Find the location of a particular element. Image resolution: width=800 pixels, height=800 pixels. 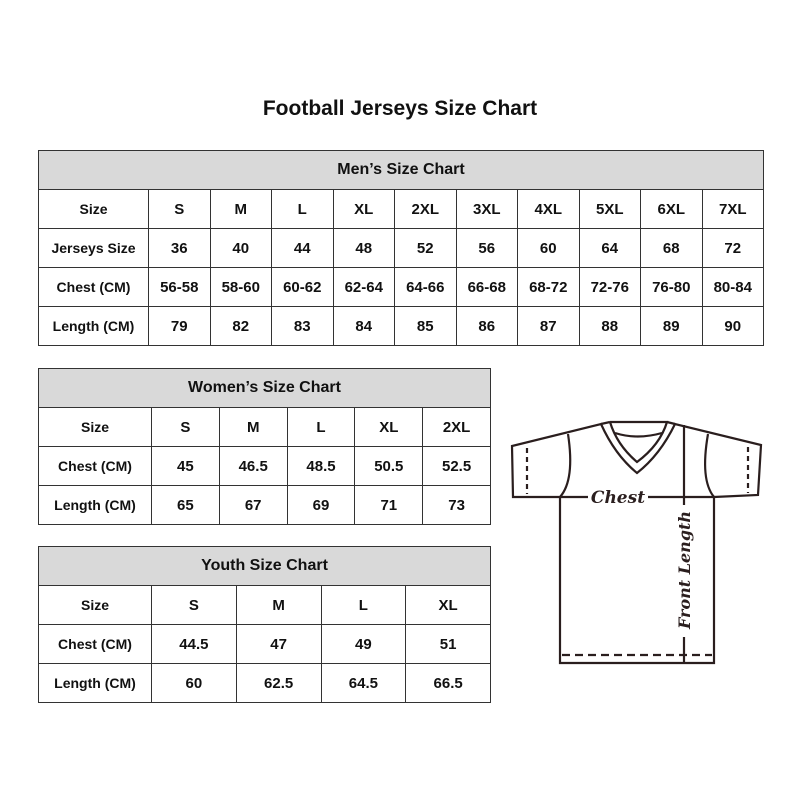

table-cell: 48 is located at coordinates (363, 248).